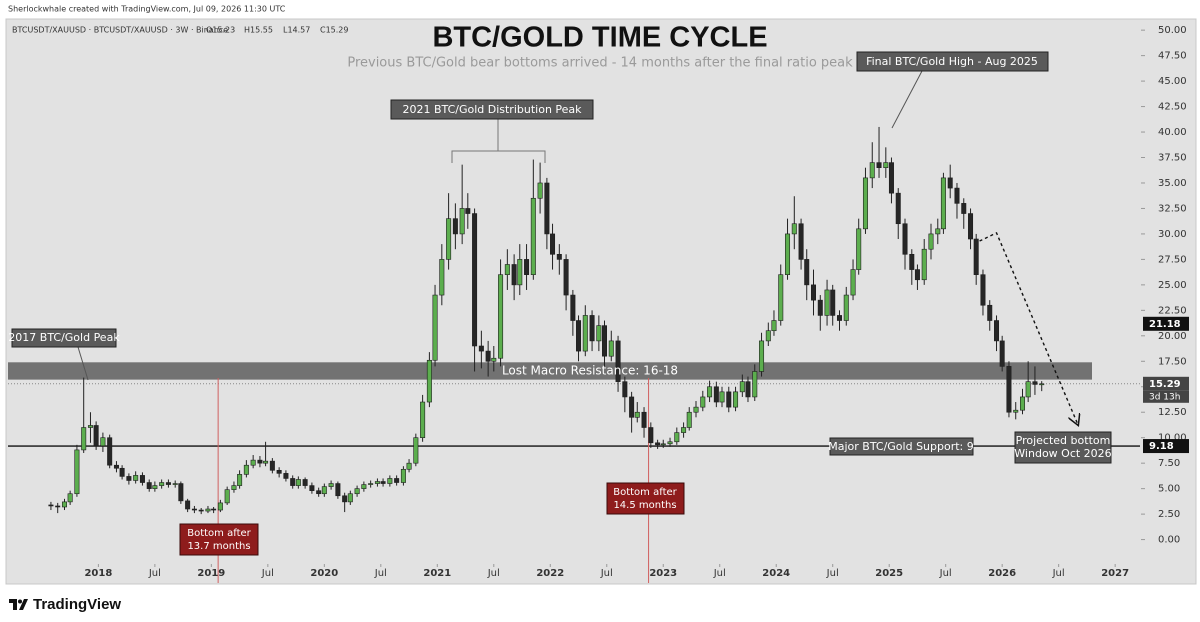 The width and height of the screenshot is (1200, 622). What do you see at coordinates (1166, 323) in the screenshot?
I see `axis-tag-box` at bounding box center [1166, 323].